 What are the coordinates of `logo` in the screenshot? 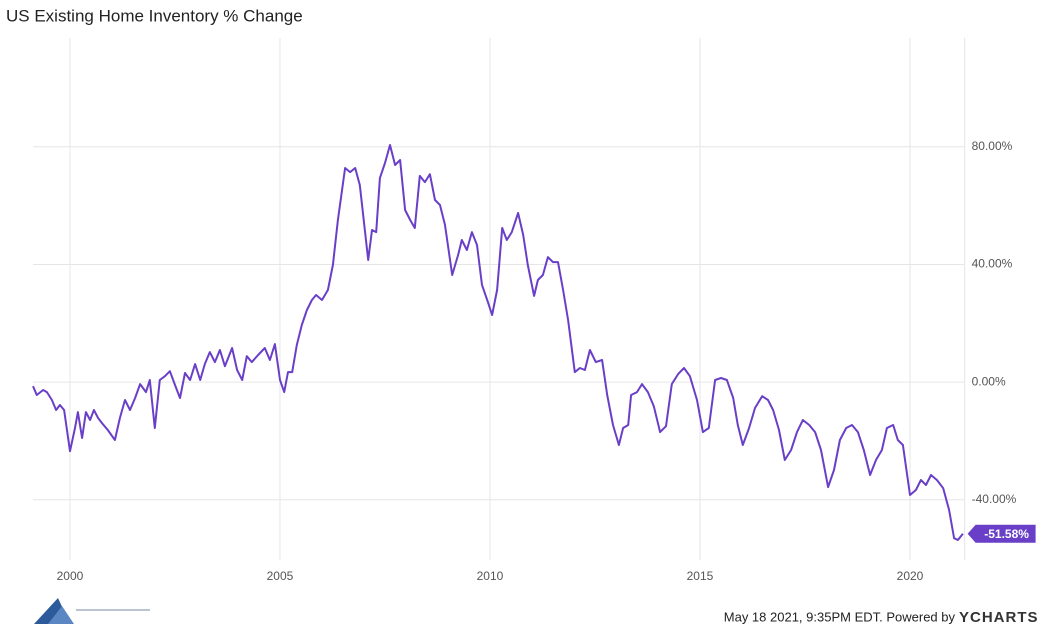 It's located at (92, 611).